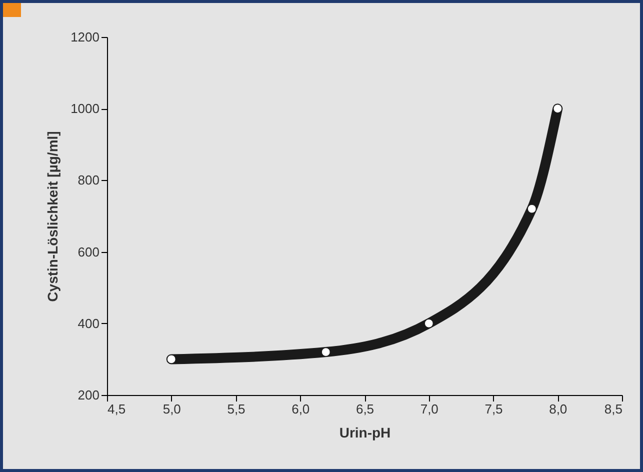  What do you see at coordinates (89, 252) in the screenshot?
I see `y-tick-label: 600` at bounding box center [89, 252].